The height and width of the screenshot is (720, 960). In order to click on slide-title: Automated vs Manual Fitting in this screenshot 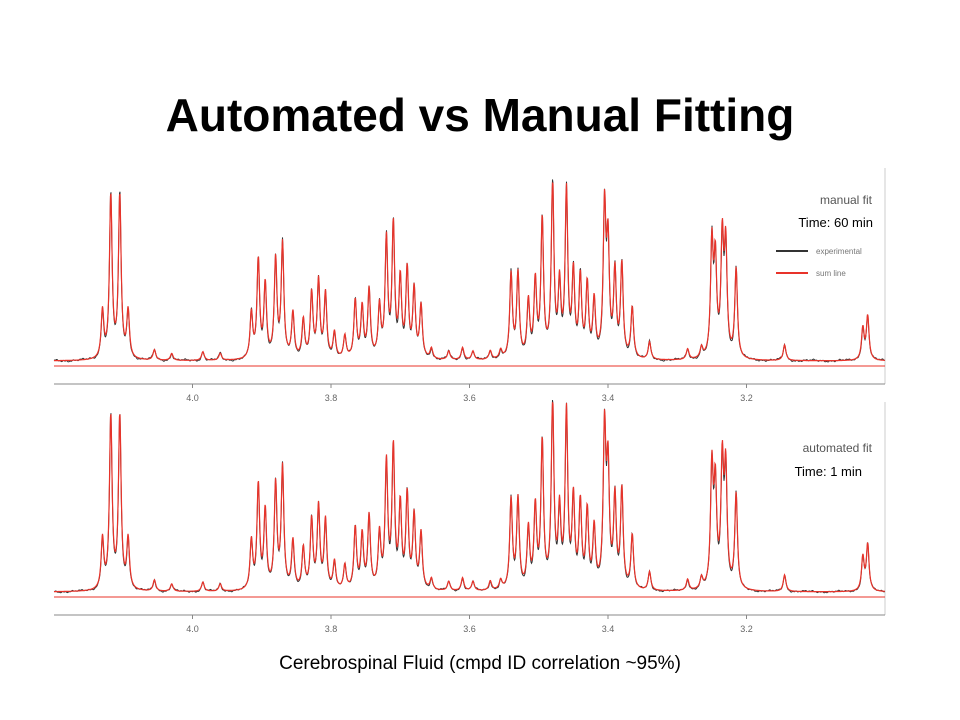, I will do `click(480, 115)`.